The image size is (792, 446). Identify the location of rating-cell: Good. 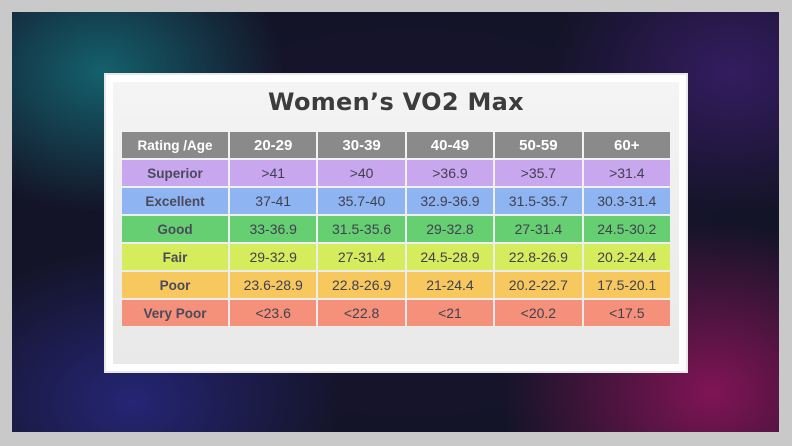
(175, 229).